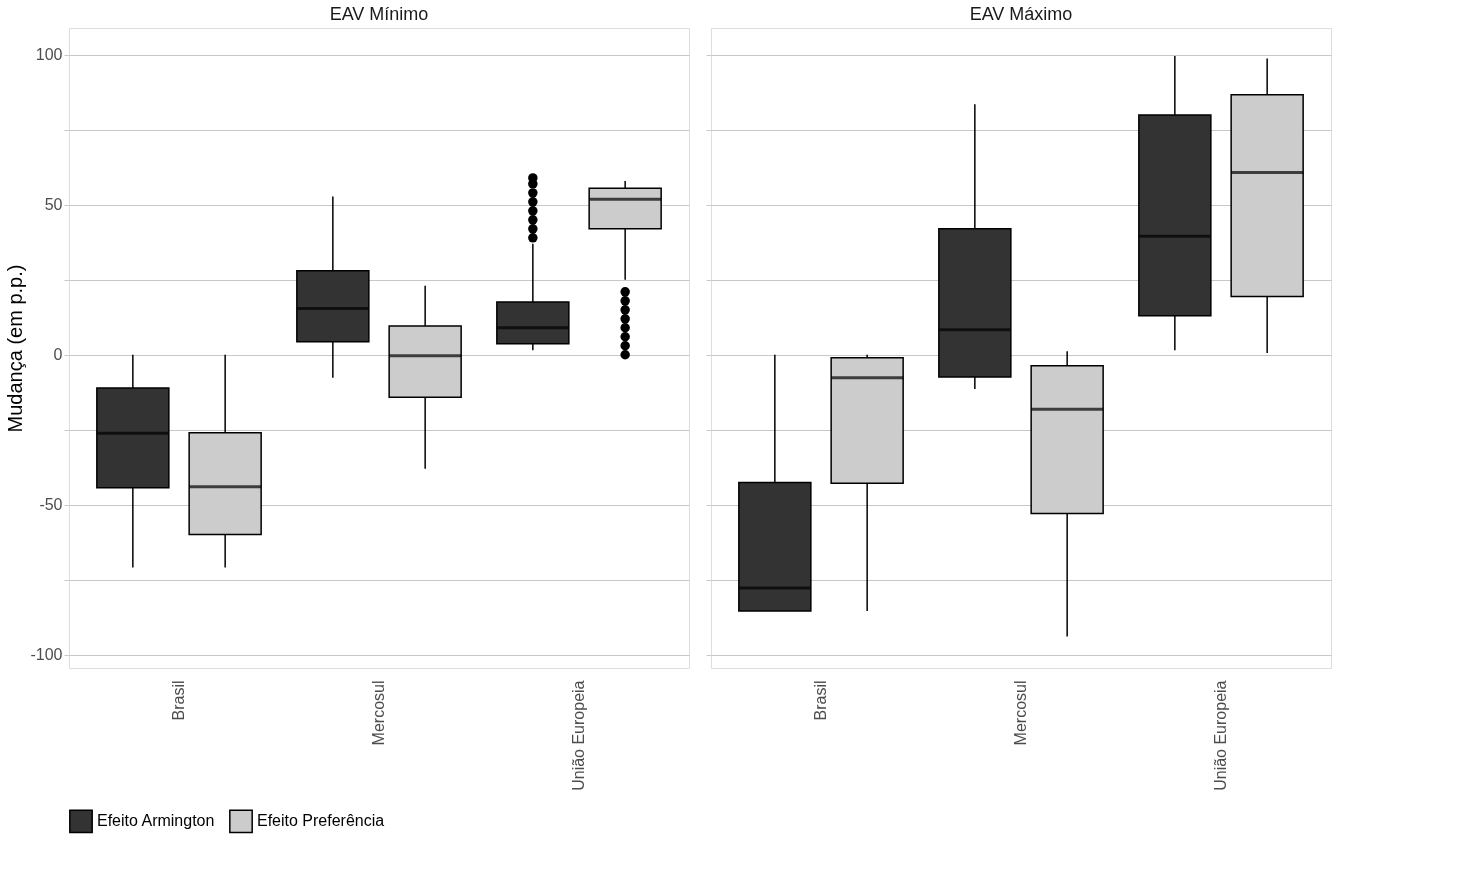  What do you see at coordinates (46, 655) in the screenshot?
I see `y-tick-label: -100` at bounding box center [46, 655].